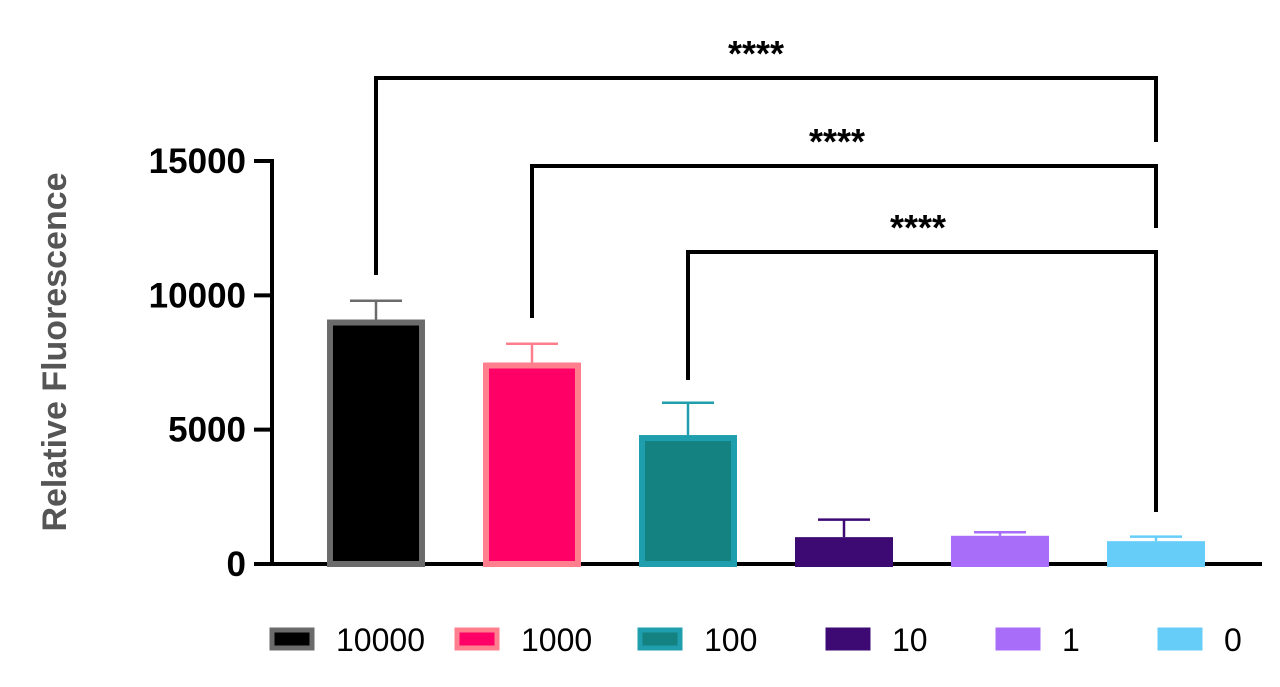 This screenshot has width=1280, height=687. Describe the element at coordinates (197, 295) in the screenshot. I see `y-tick-label: 10000` at that location.